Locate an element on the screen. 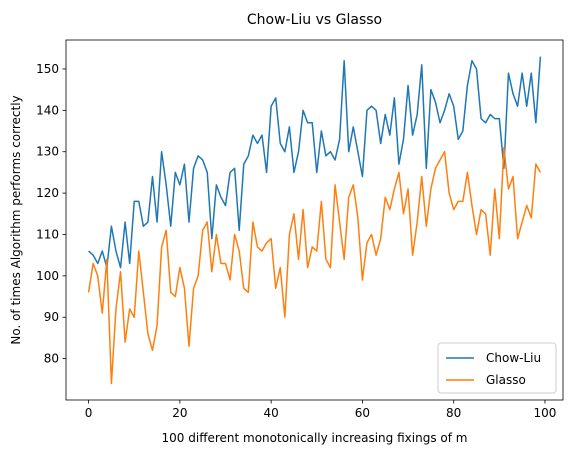  chart-title: Chow-Liu vs Glasso is located at coordinates (314, 20).